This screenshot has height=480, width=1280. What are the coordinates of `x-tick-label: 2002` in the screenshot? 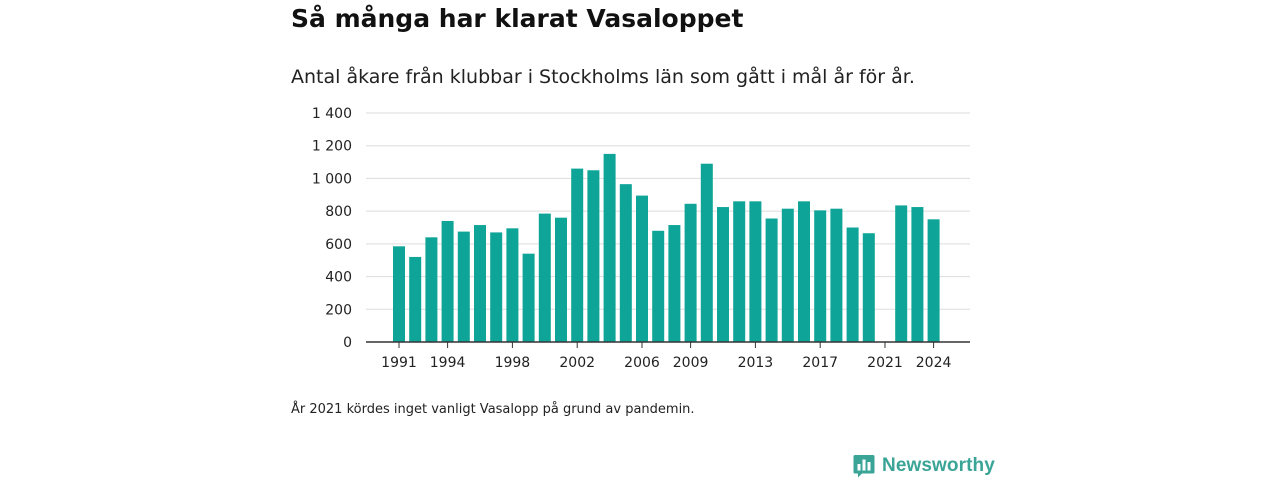 It's located at (577, 363).